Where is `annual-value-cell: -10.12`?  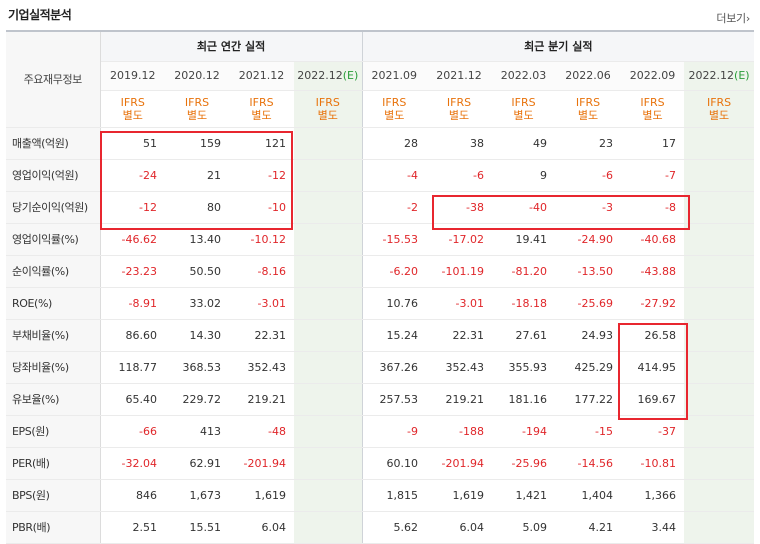
annual-value-cell: -10.12 is located at coordinates (261, 239).